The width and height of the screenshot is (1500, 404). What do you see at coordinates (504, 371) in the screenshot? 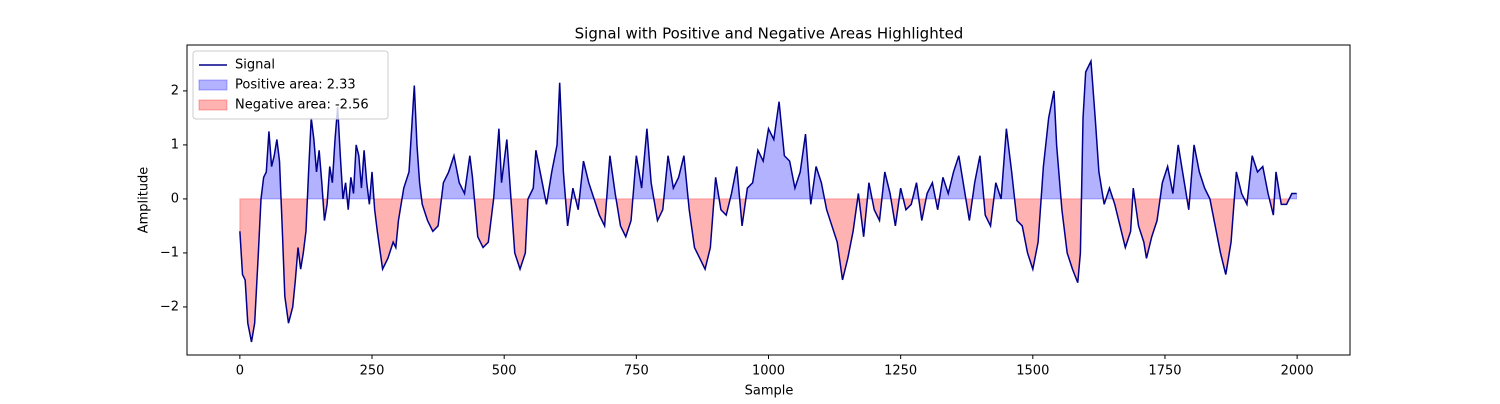
I see `x-tick-label: 500` at bounding box center [504, 371].